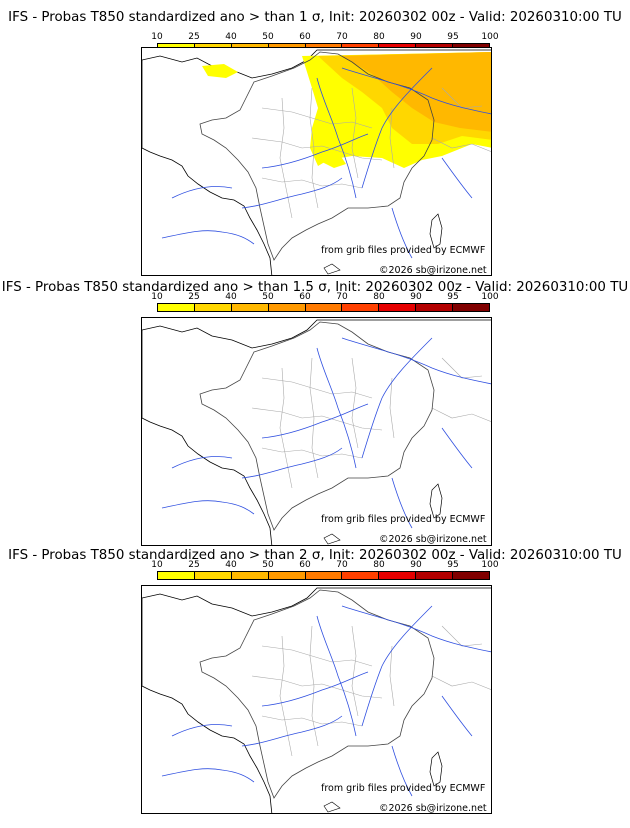  Describe the element at coordinates (342, 297) in the screenshot. I see `tick-label: 70` at that location.